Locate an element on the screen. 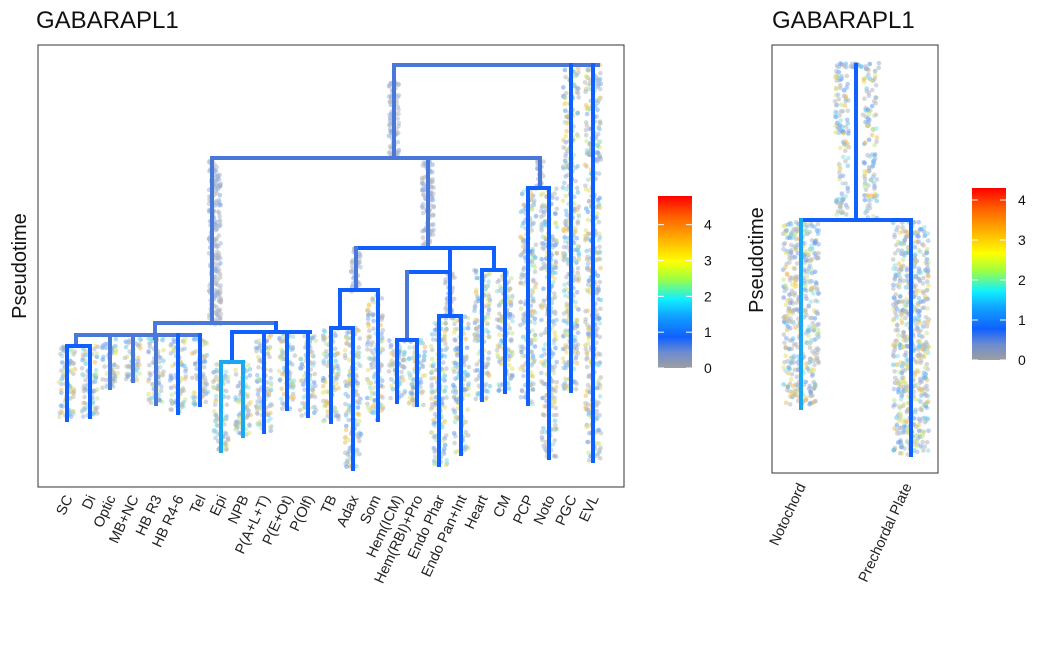  left-x-tick-label: PGC is located at coordinates (567, 510).